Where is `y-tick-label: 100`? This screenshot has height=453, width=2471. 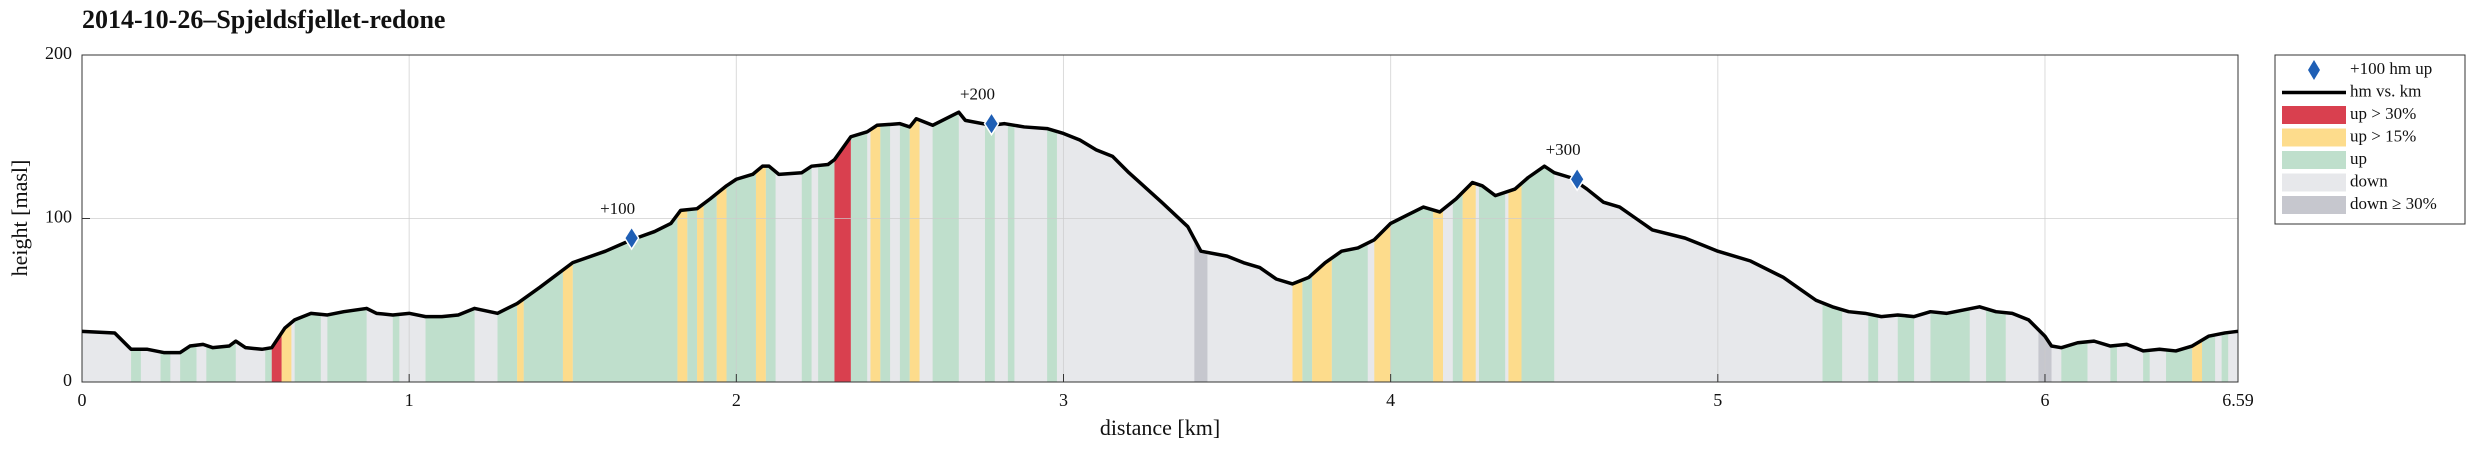 y-tick-label: 100 is located at coordinates (58, 217).